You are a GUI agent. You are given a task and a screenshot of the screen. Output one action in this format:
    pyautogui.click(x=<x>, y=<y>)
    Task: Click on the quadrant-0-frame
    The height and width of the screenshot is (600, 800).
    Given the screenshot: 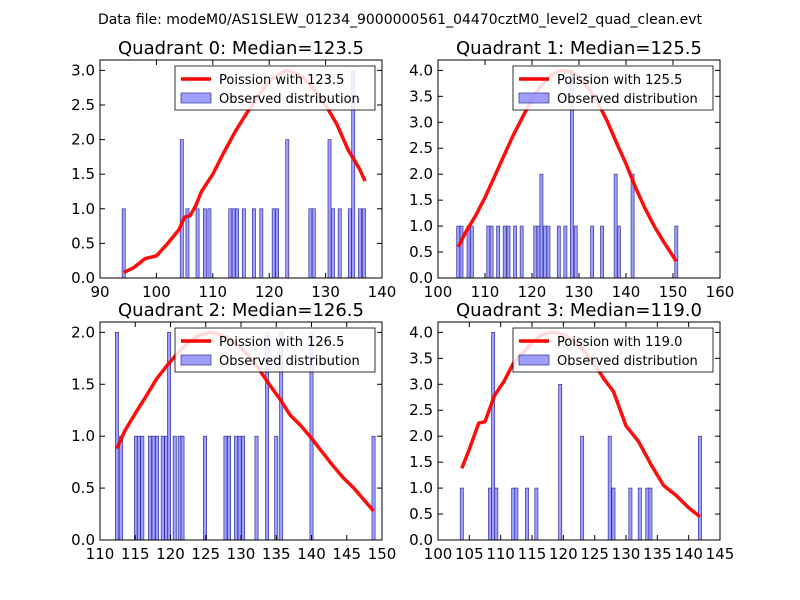 What is the action you would take?
    pyautogui.click(x=241, y=169)
    